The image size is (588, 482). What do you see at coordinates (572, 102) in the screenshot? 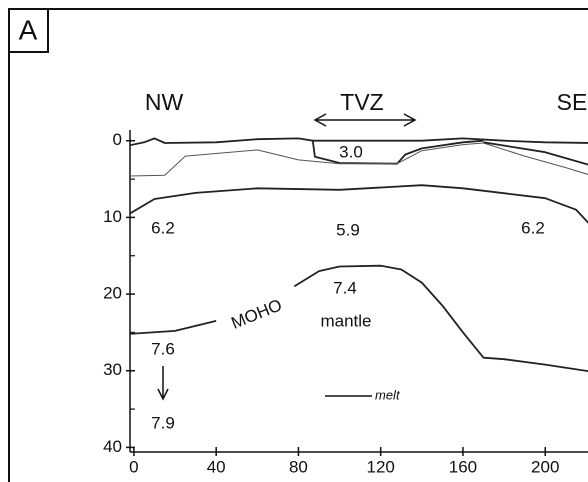
I see `direction-label: SE` at bounding box center [572, 102].